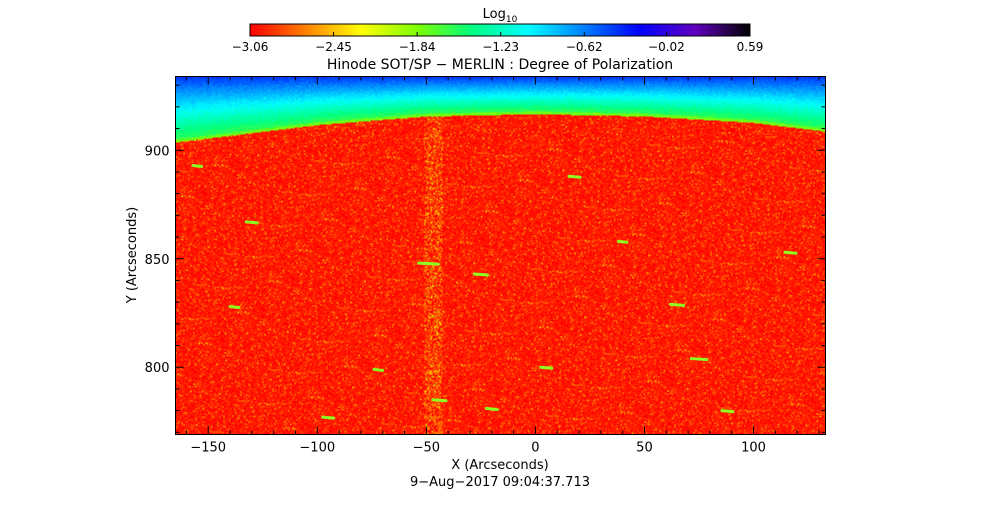 The height and width of the screenshot is (512, 1001). Describe the element at coordinates (208, 448) in the screenshot. I see `x-tick-label: −150` at that location.